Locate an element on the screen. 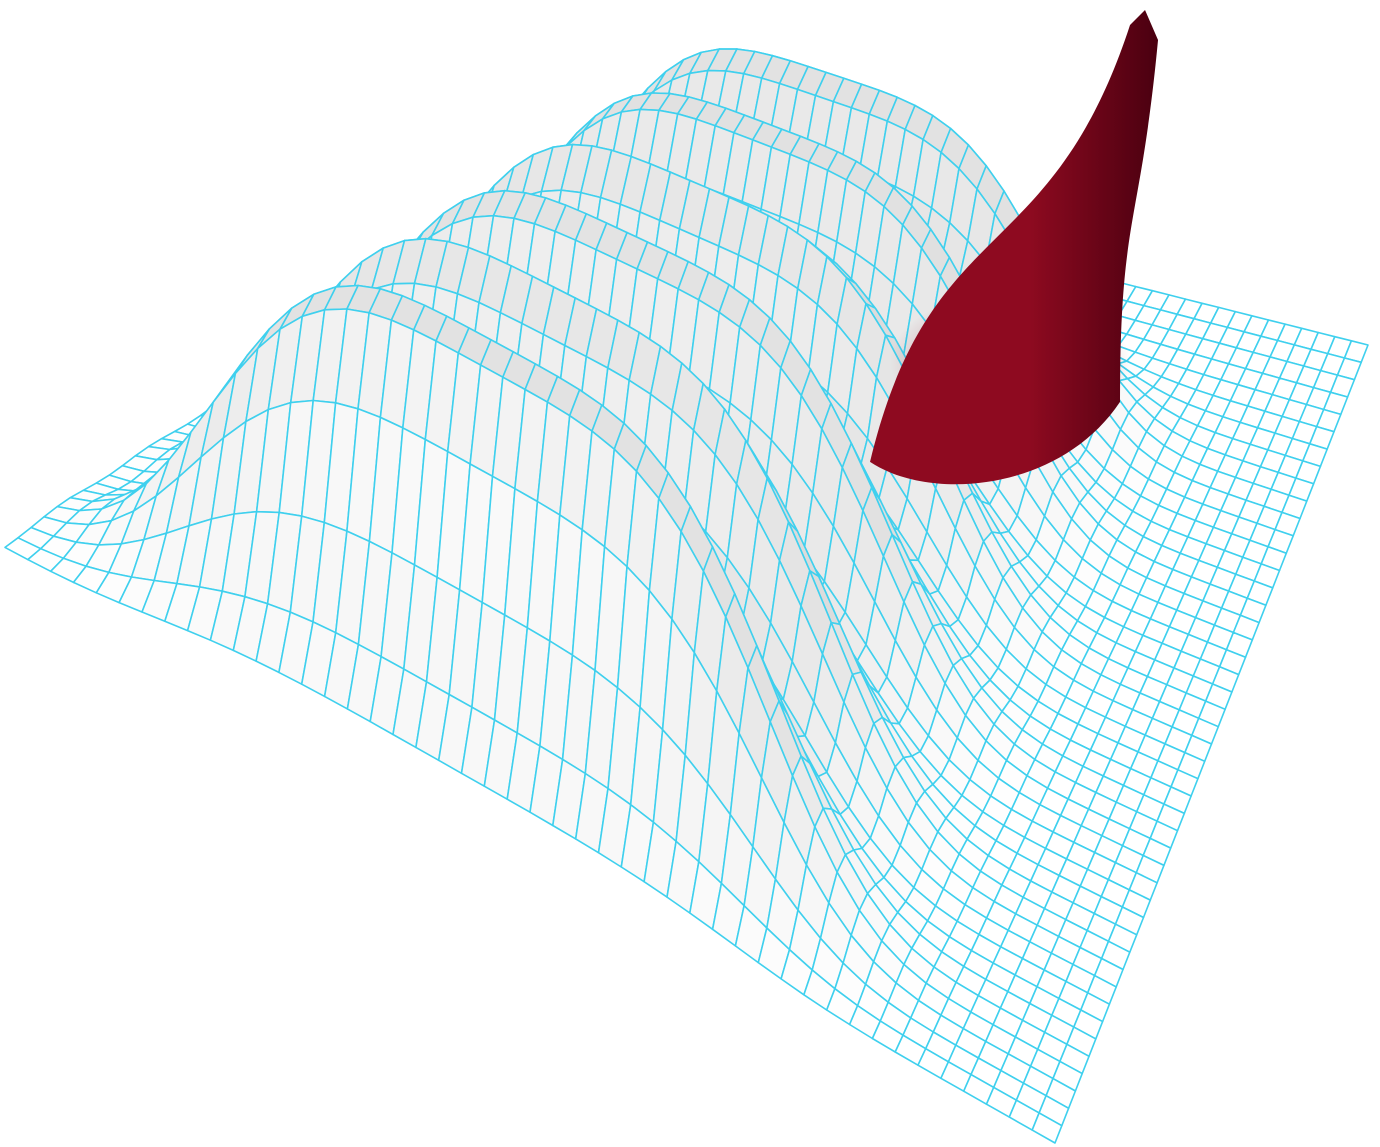 This screenshot has width=1380, height=1147. mesh-face is located at coordinates (1047, 1128).